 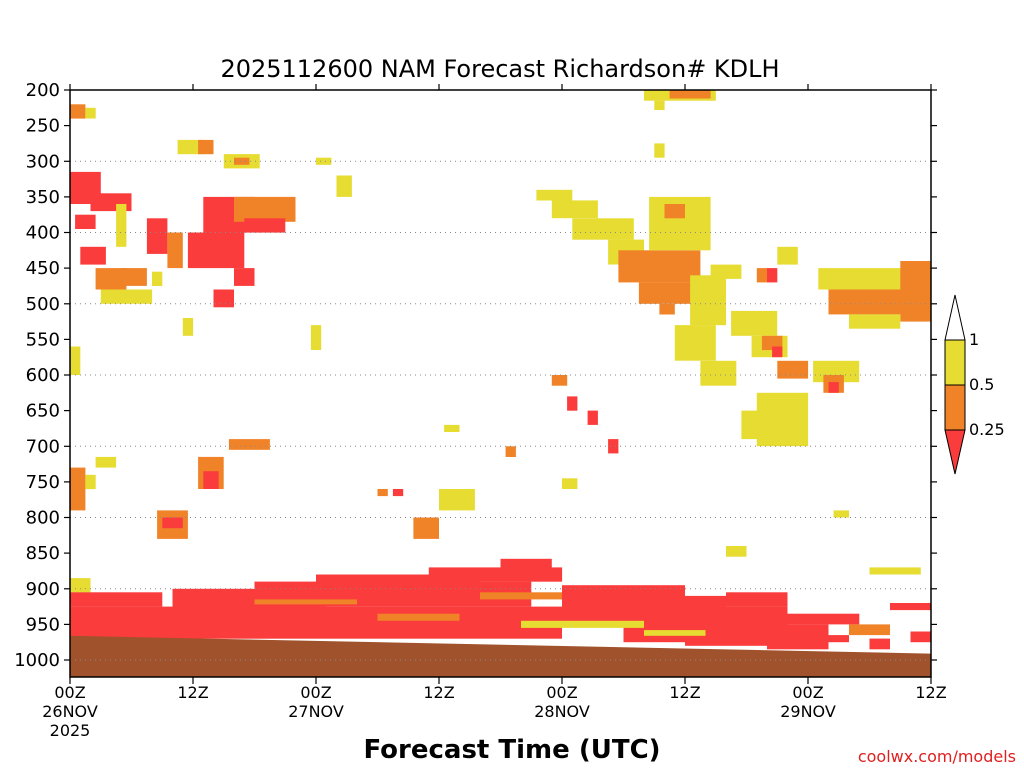 What do you see at coordinates (974, 339) in the screenshot?
I see `colorbar-label-1: 1` at bounding box center [974, 339].